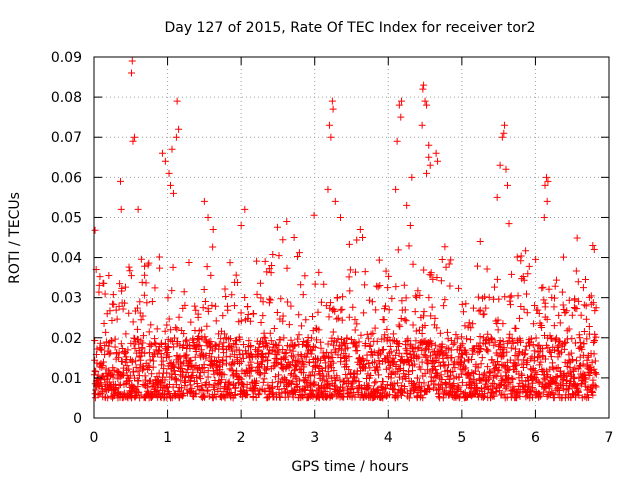 The height and width of the screenshot is (480, 640). Describe the element at coordinates (167, 438) in the screenshot. I see `x-tick-label: 1` at that location.